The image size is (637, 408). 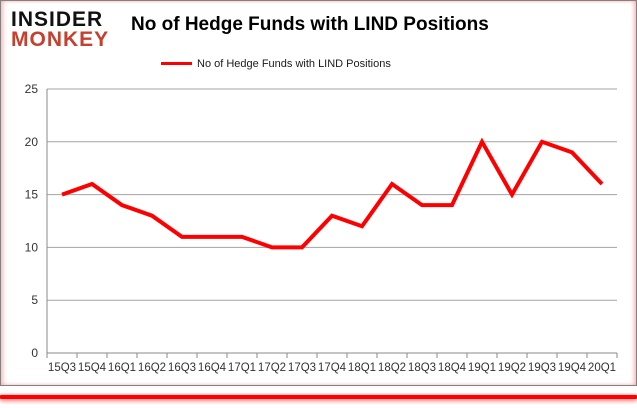 What do you see at coordinates (422, 368) in the screenshot?
I see `x-axis-label: 18Q3` at bounding box center [422, 368].